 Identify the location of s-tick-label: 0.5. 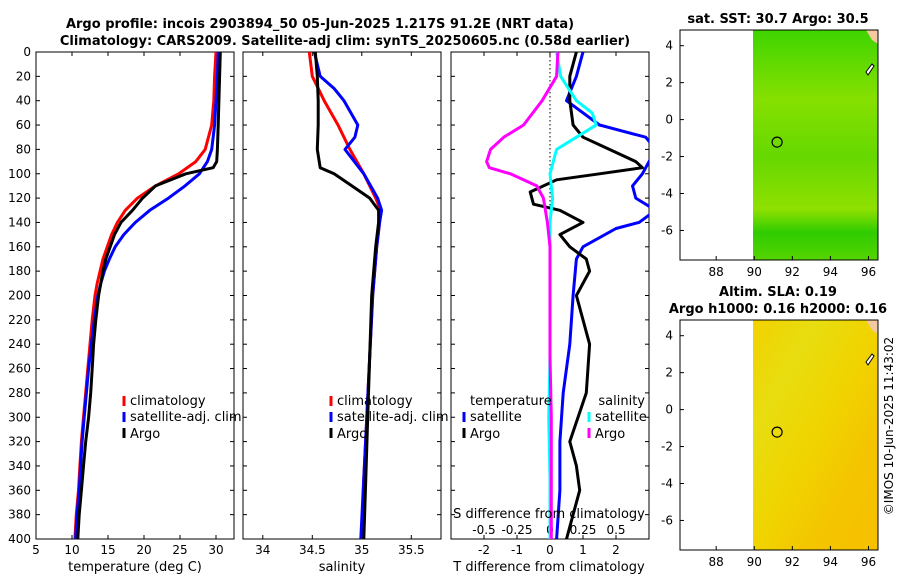
(615, 530).